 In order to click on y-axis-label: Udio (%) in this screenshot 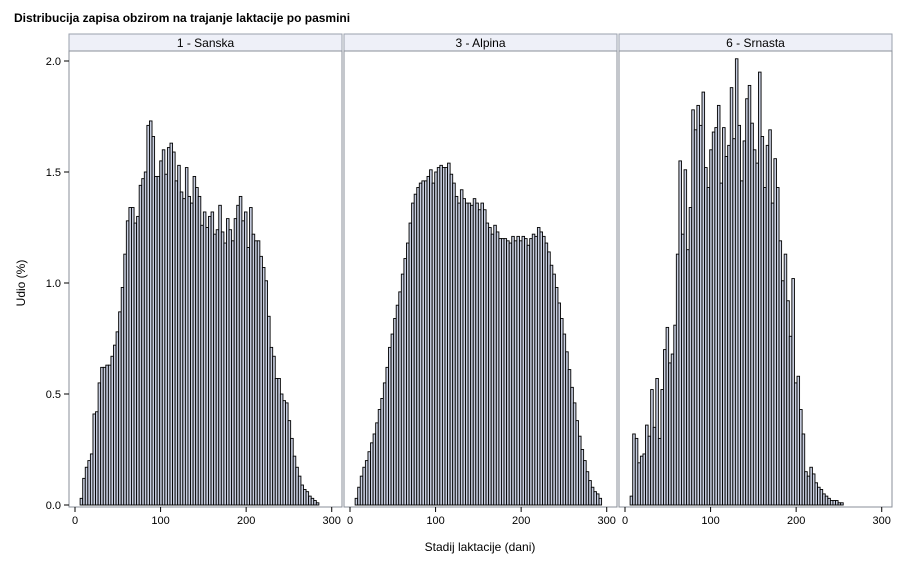, I will do `click(21, 283)`.